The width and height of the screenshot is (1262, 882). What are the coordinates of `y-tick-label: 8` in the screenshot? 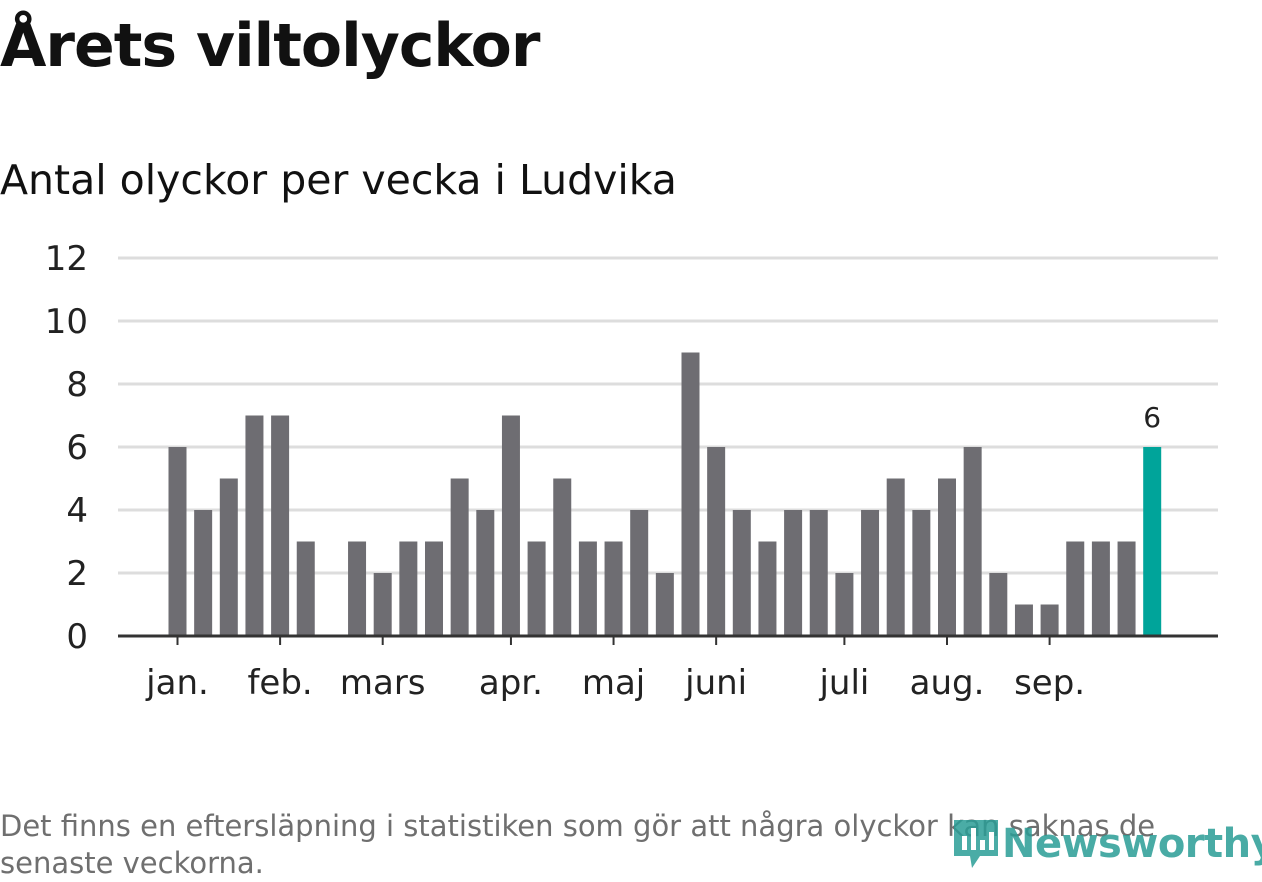 It's located at (77, 385).